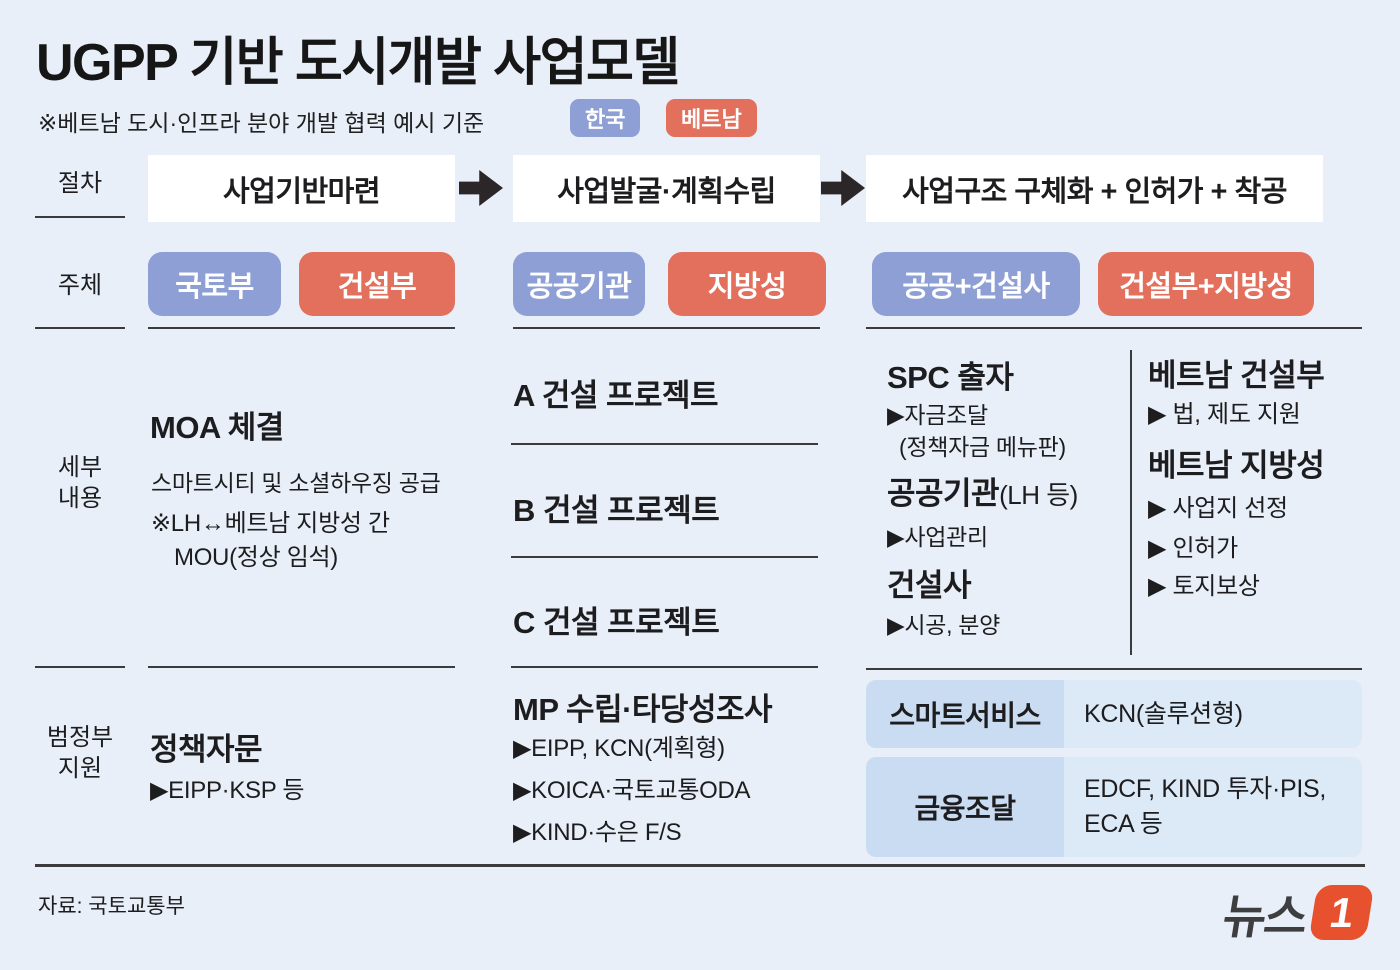 This screenshot has width=1400, height=970. What do you see at coordinates (206, 749) in the screenshot?
I see `policy-heading: 정책자문` at bounding box center [206, 749].